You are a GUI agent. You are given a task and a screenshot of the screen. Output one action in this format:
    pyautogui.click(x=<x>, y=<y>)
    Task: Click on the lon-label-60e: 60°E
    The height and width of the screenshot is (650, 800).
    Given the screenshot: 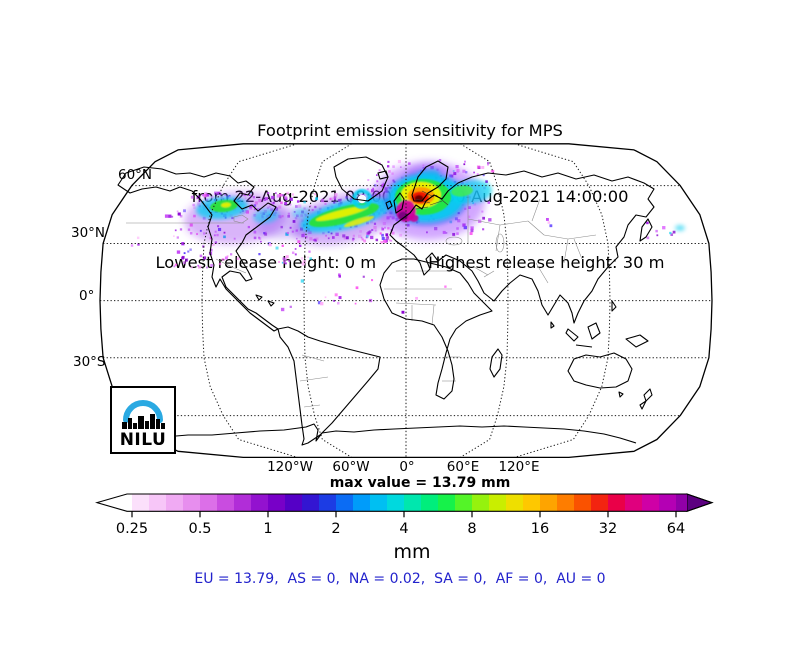 What is the action you would take?
    pyautogui.click(x=463, y=467)
    